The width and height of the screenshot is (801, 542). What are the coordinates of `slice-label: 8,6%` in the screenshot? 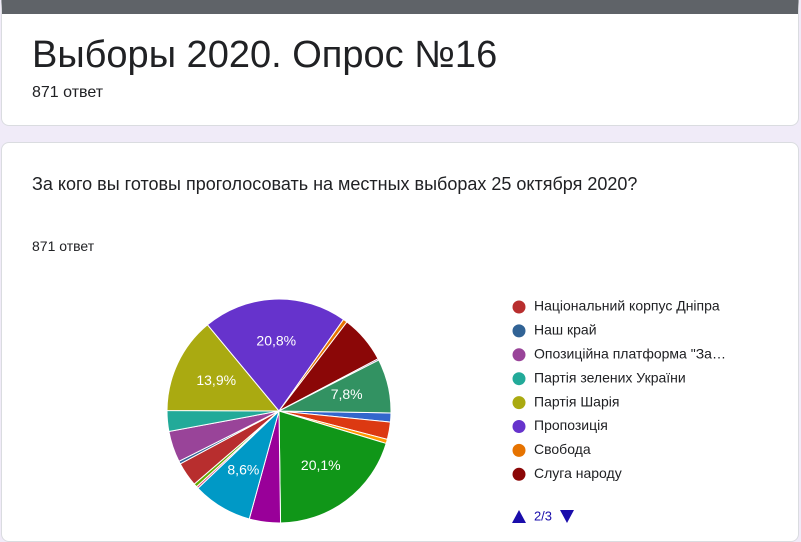 It's located at (243, 469).